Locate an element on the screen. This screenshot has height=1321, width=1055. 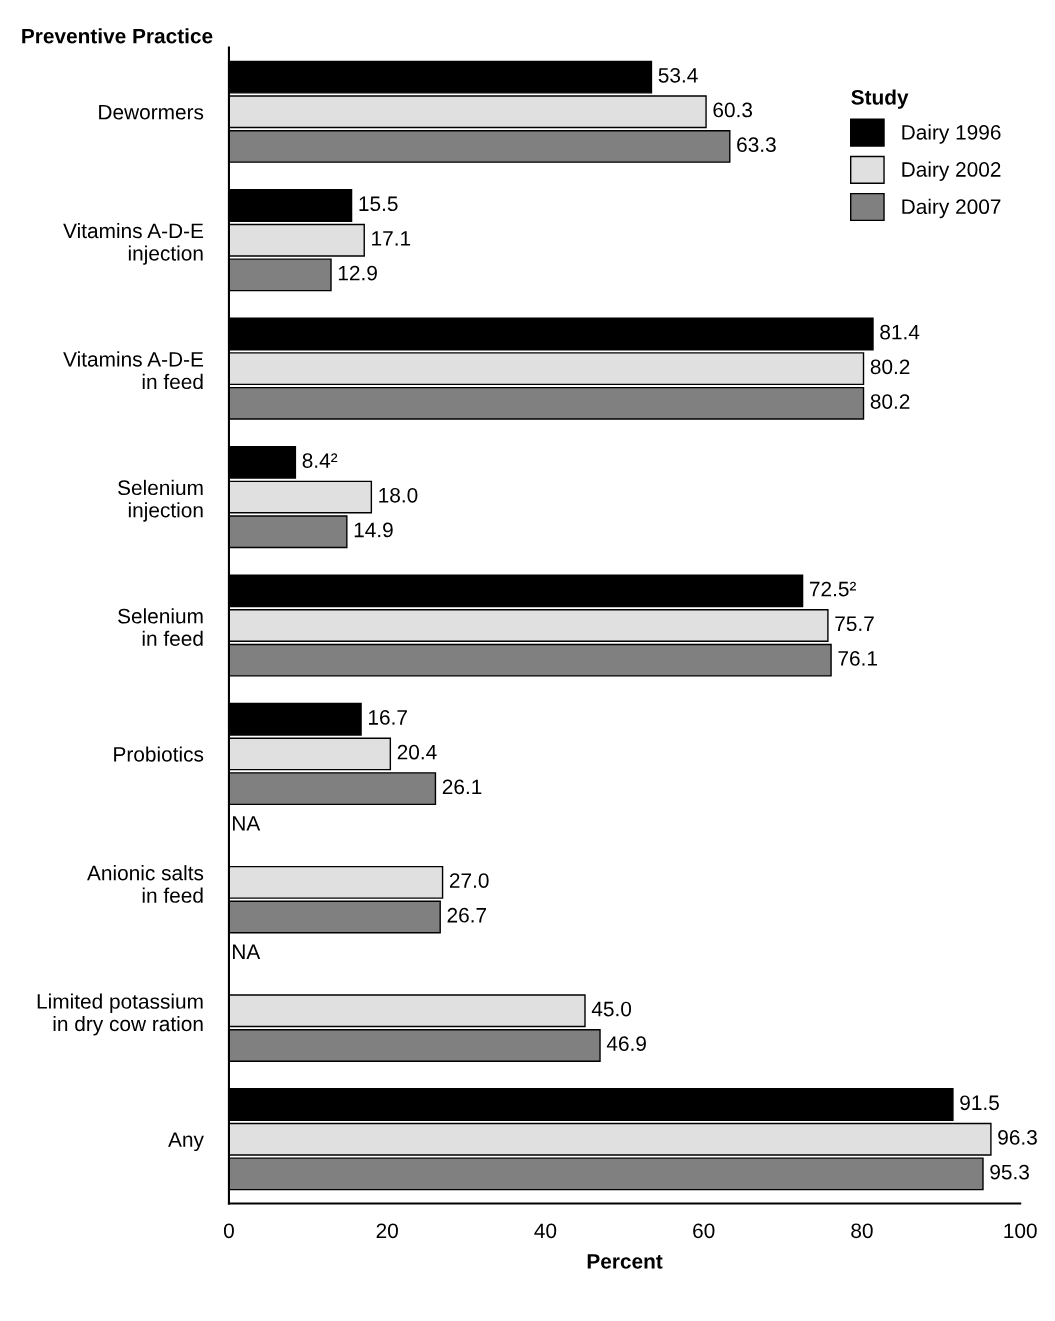
data-label: 76.1 is located at coordinates (857, 658).